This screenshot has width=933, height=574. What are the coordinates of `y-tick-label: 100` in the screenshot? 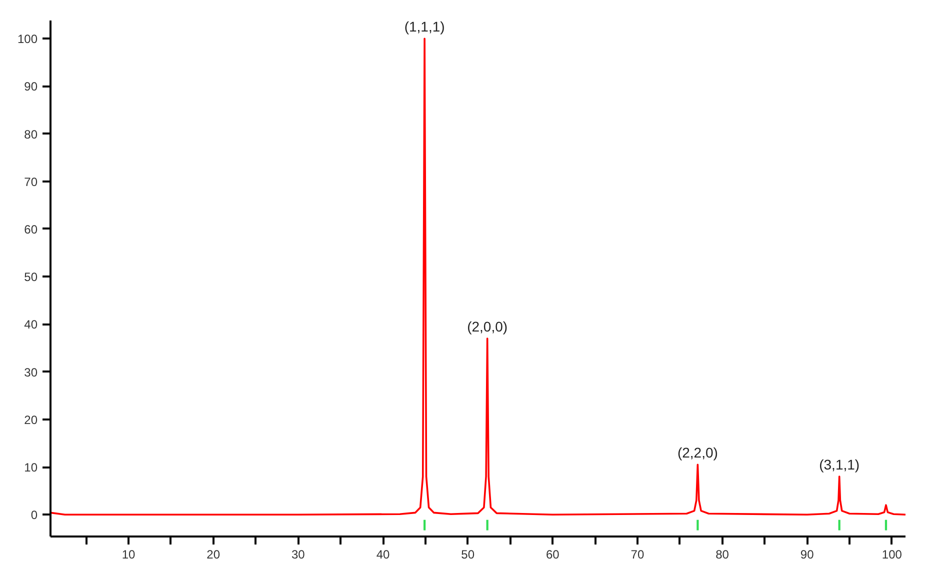 It's located at (27, 39).